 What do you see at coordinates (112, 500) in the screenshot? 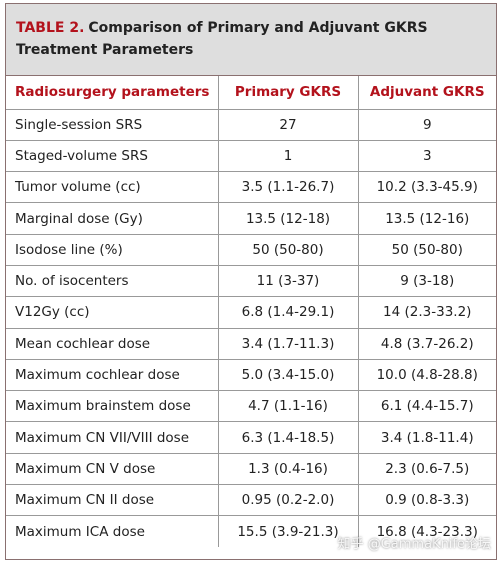
I see `table-cell: Maximum CN II dose` at bounding box center [112, 500].